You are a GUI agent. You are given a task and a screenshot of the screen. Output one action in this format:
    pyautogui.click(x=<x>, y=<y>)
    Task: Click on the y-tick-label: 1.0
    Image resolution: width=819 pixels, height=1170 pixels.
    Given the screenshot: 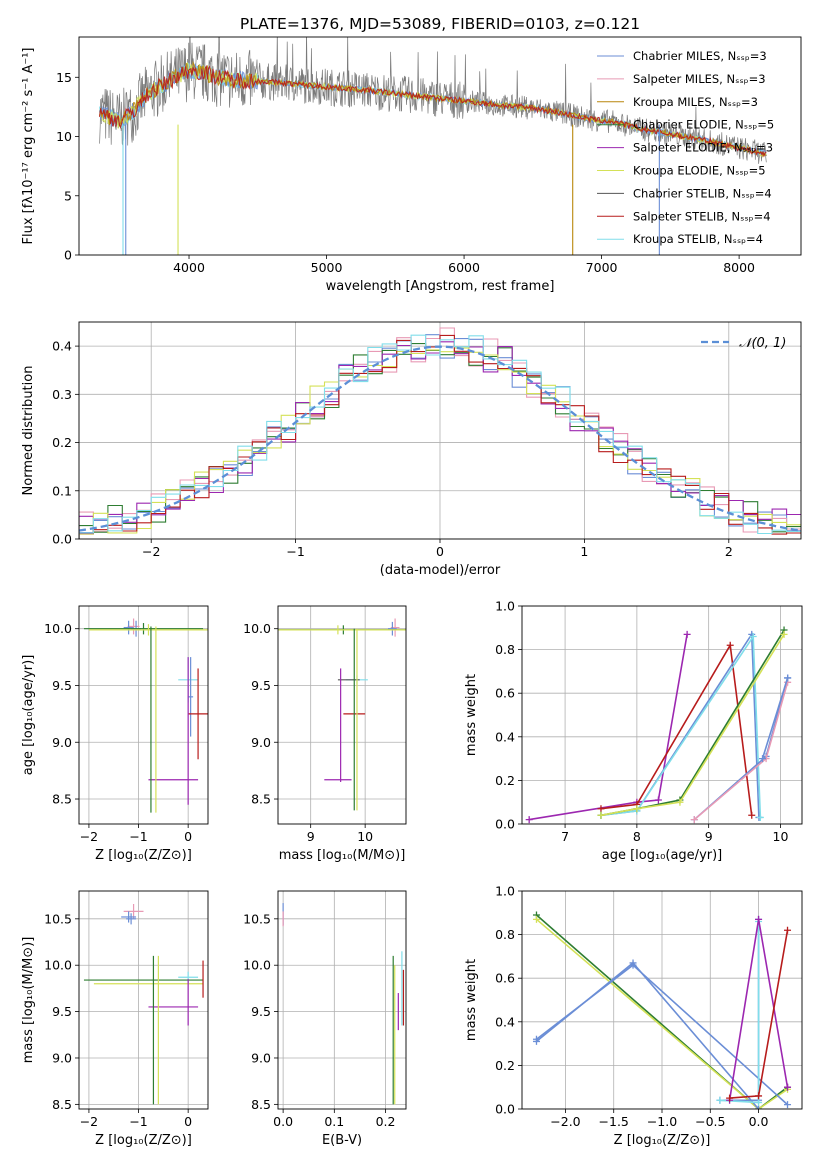 What is the action you would take?
    pyautogui.click(x=505, y=606)
    